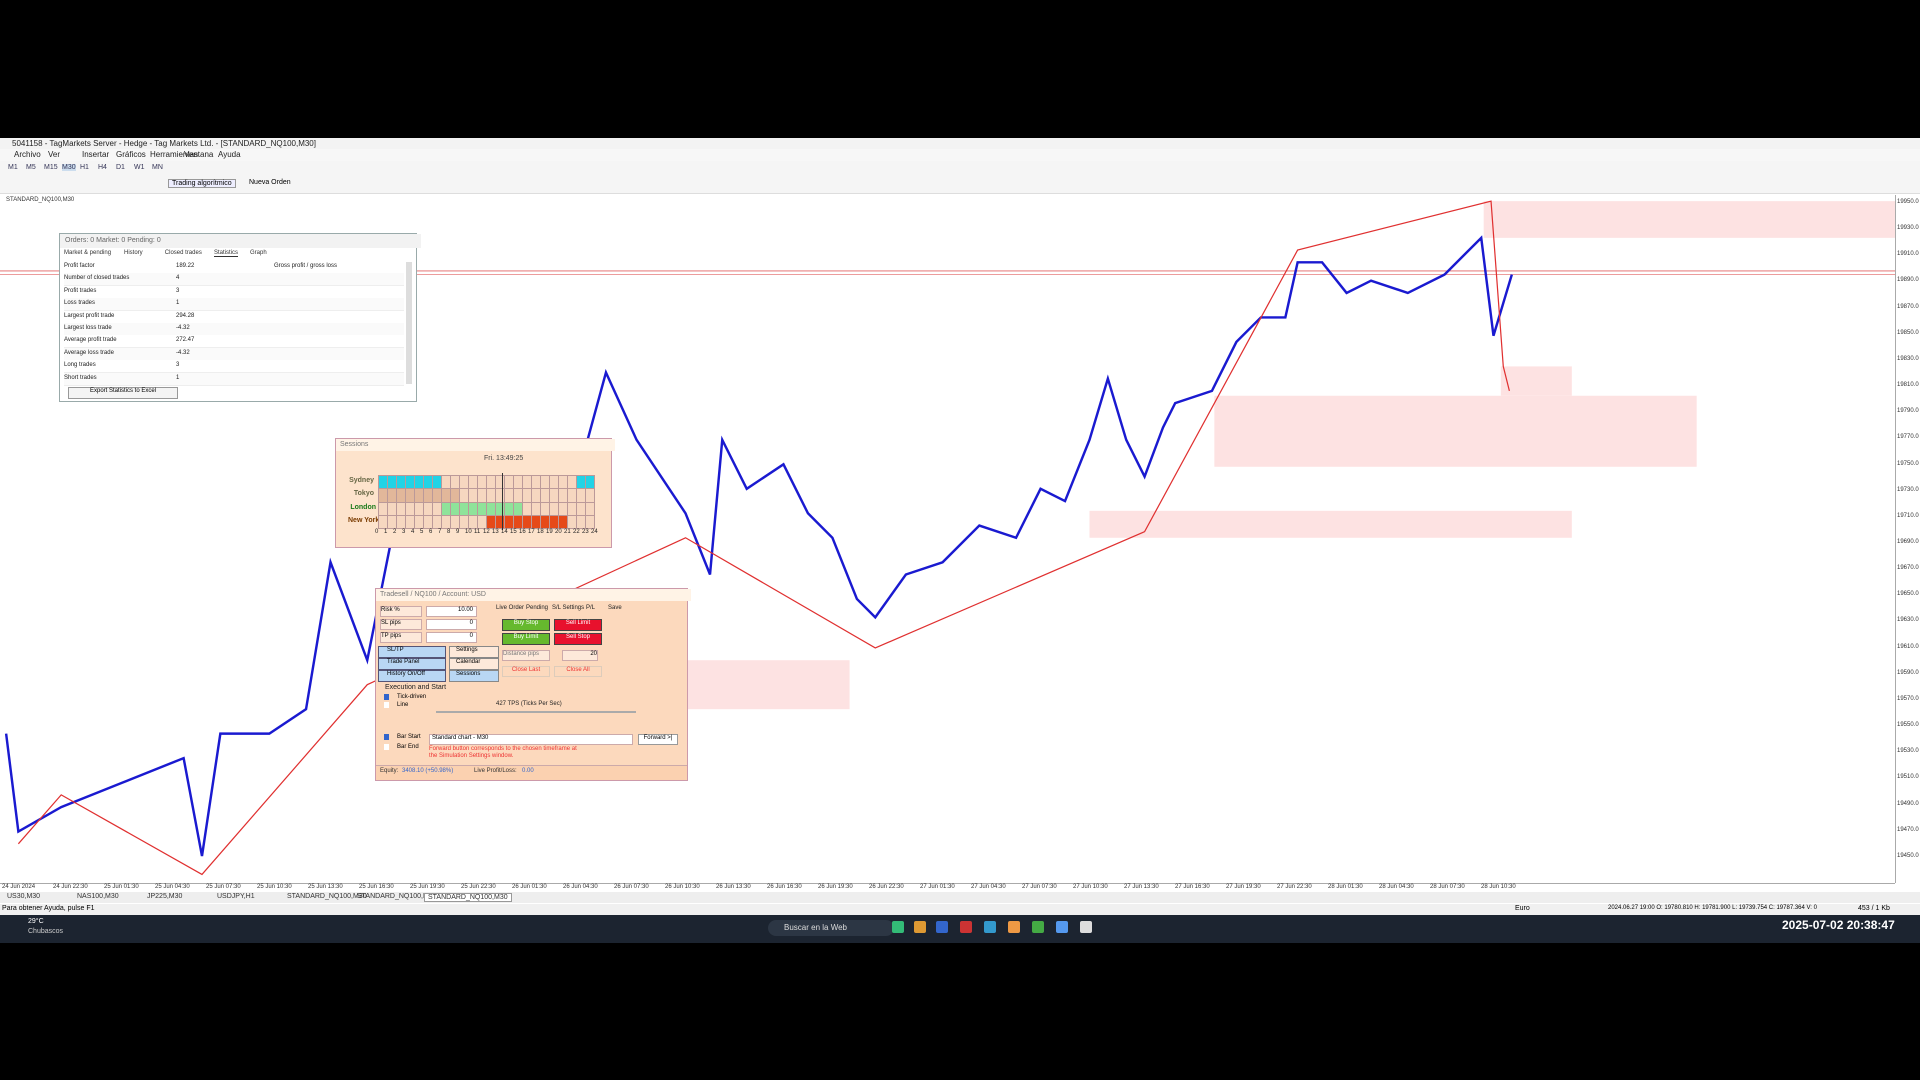 This screenshot has width=1920, height=1080. What do you see at coordinates (474, 652) in the screenshot?
I see `tool-button: Settings` at bounding box center [474, 652].